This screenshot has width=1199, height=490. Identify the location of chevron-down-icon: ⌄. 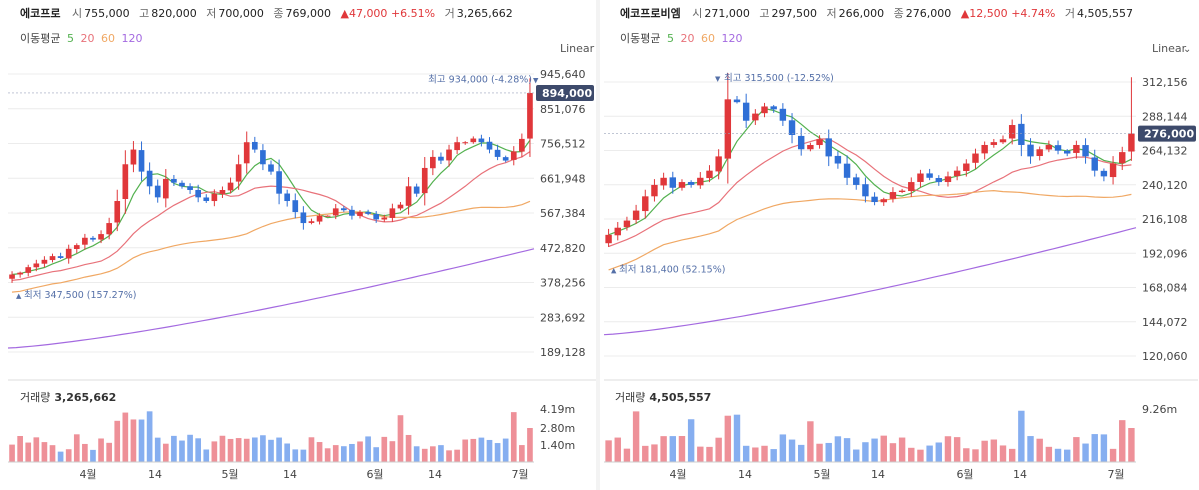
(1187, 49).